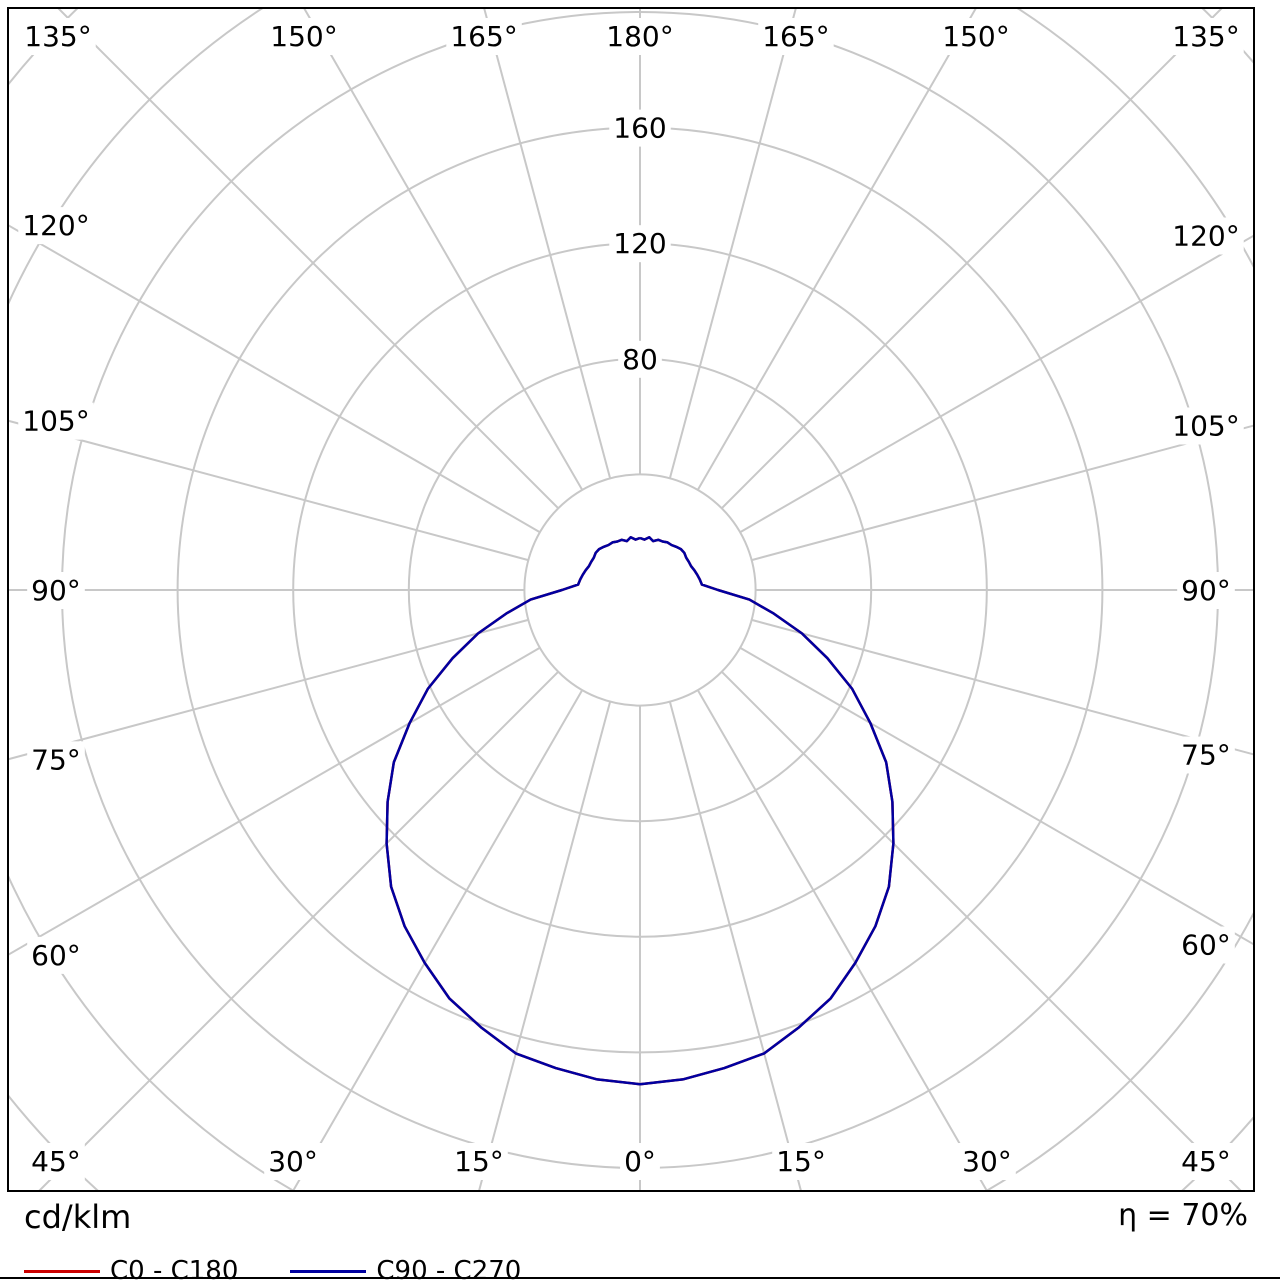  I want to click on c90-c270-line-swatch, so click(328, 1271).